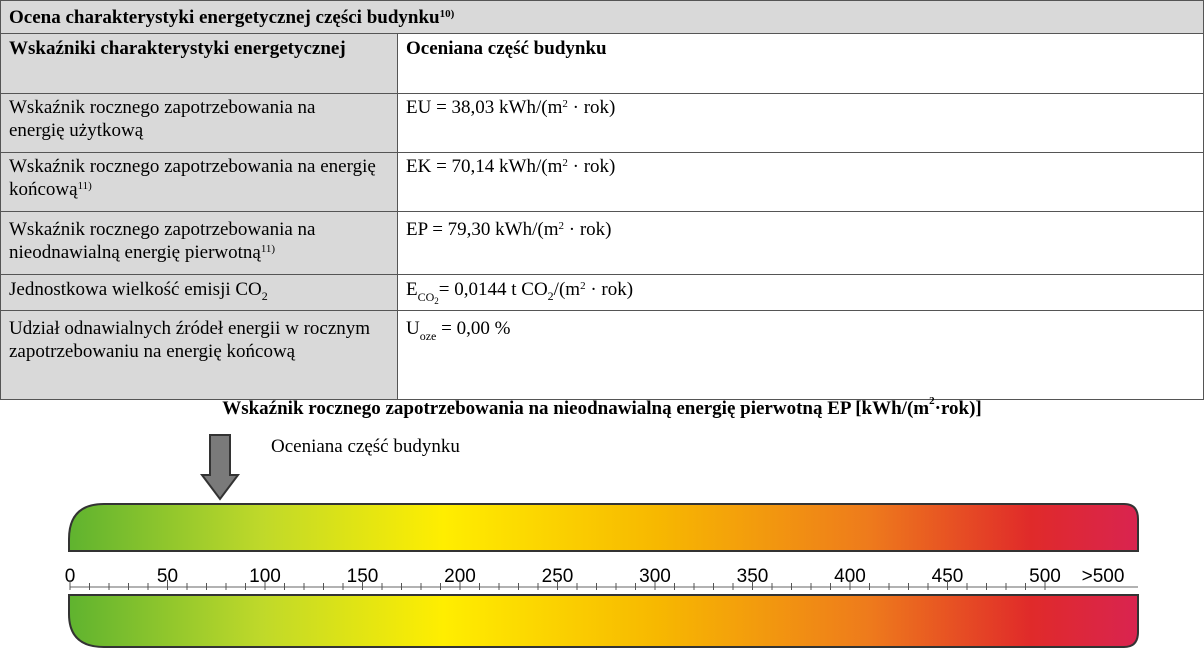 The width and height of the screenshot is (1204, 653). What do you see at coordinates (958, 408) in the screenshot?
I see `scale-title-end: ·rok)]` at bounding box center [958, 408].